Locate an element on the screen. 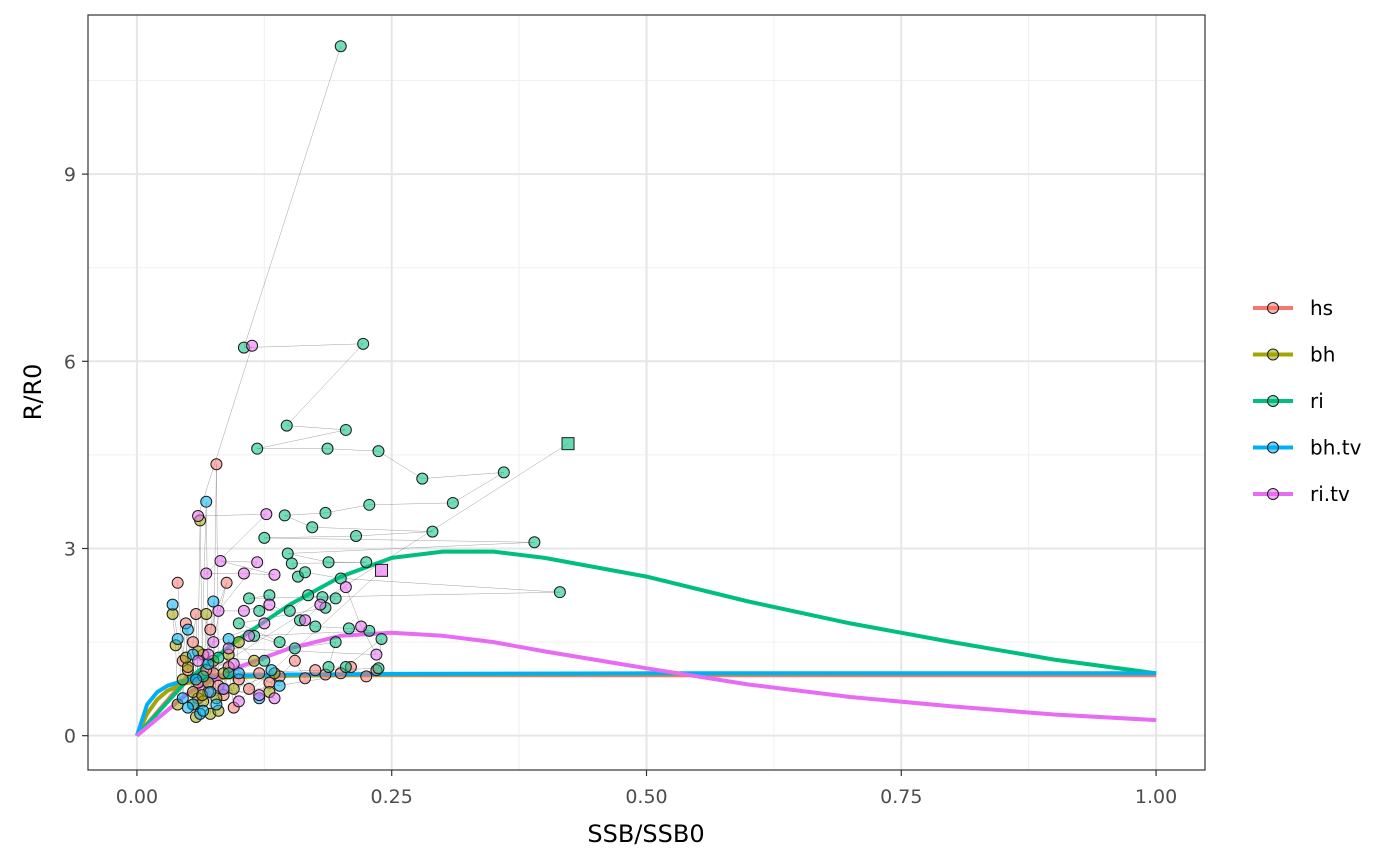 The width and height of the screenshot is (1400, 866). x-tick-label: 0.50 is located at coordinates (646, 797).